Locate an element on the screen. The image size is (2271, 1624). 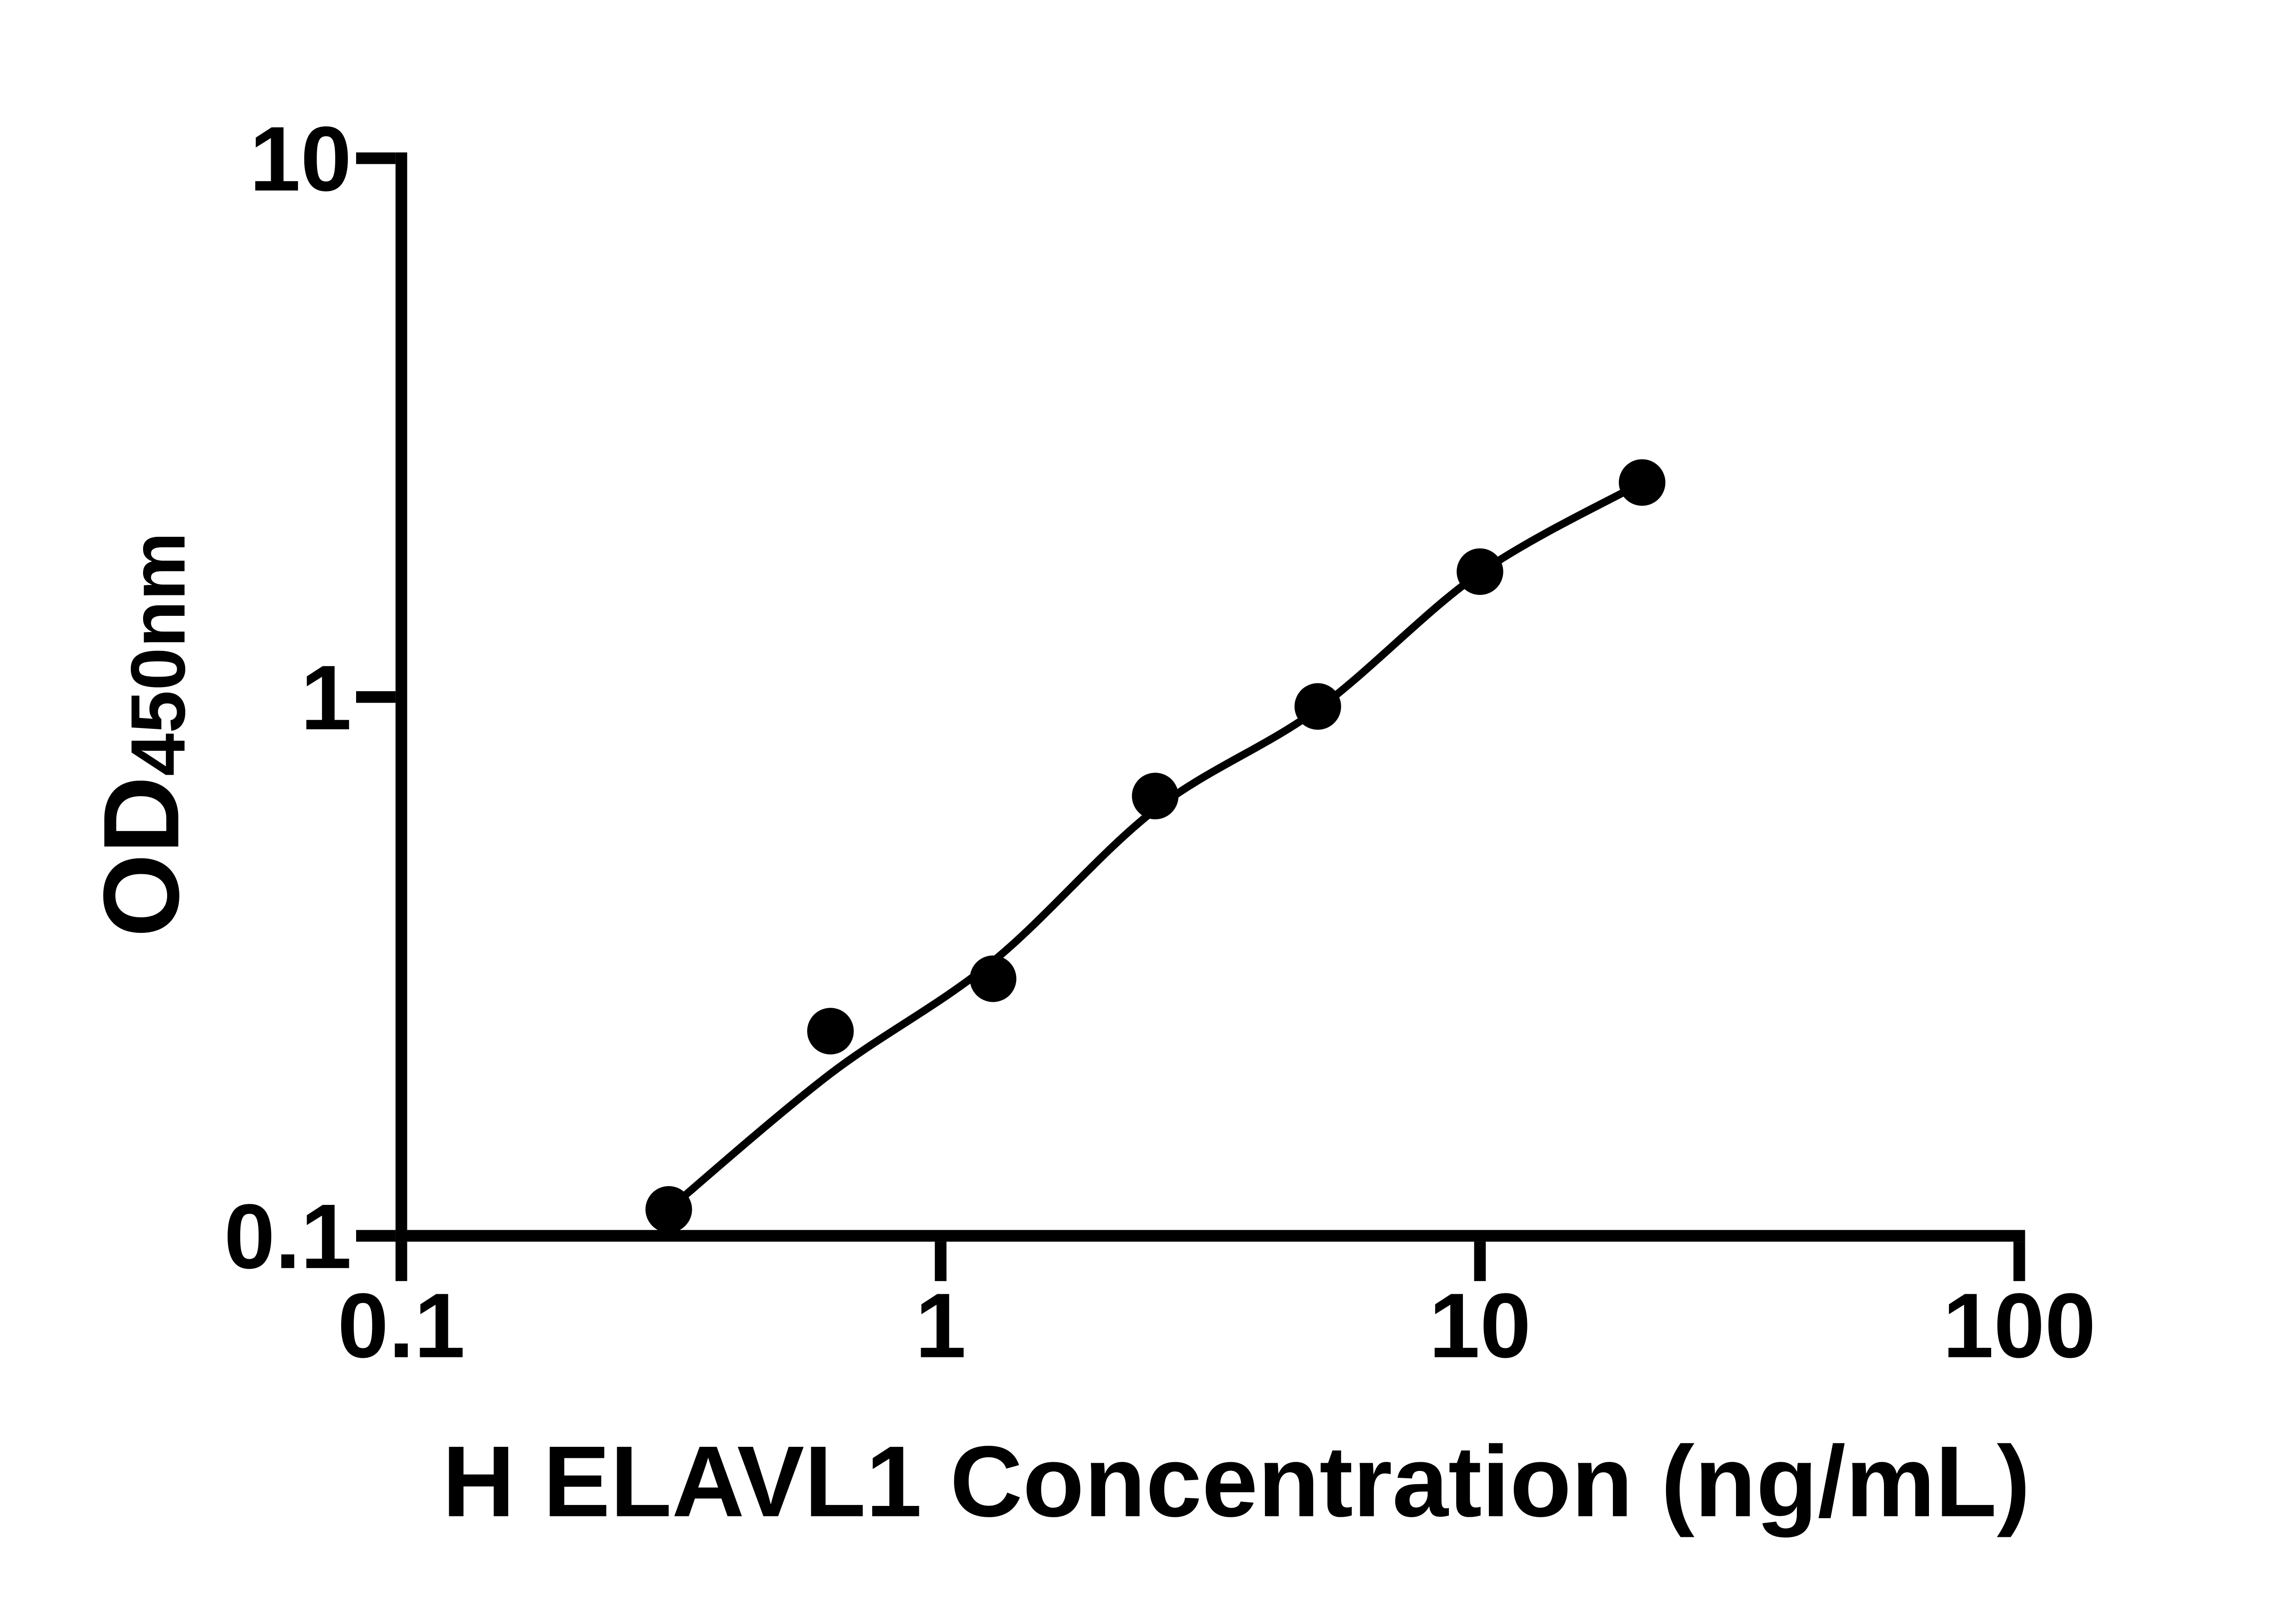
x-tick-label: 0.1 is located at coordinates (401, 1325).